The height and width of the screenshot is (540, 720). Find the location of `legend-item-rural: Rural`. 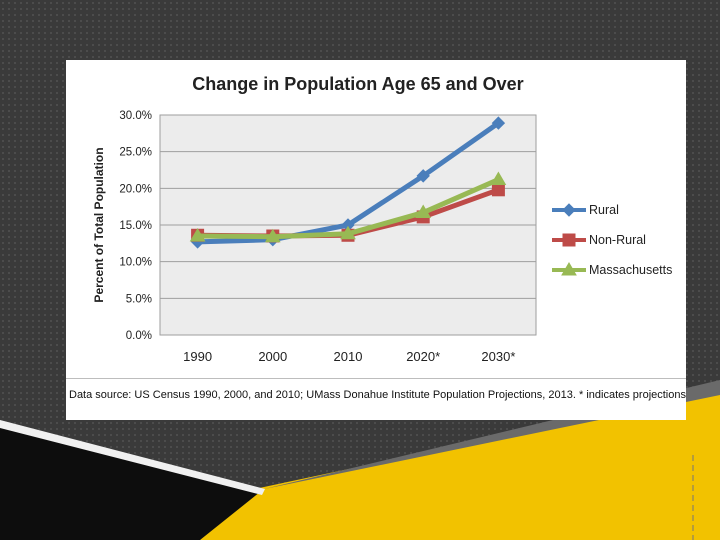

legend-item-rural: Rural is located at coordinates (585, 210).